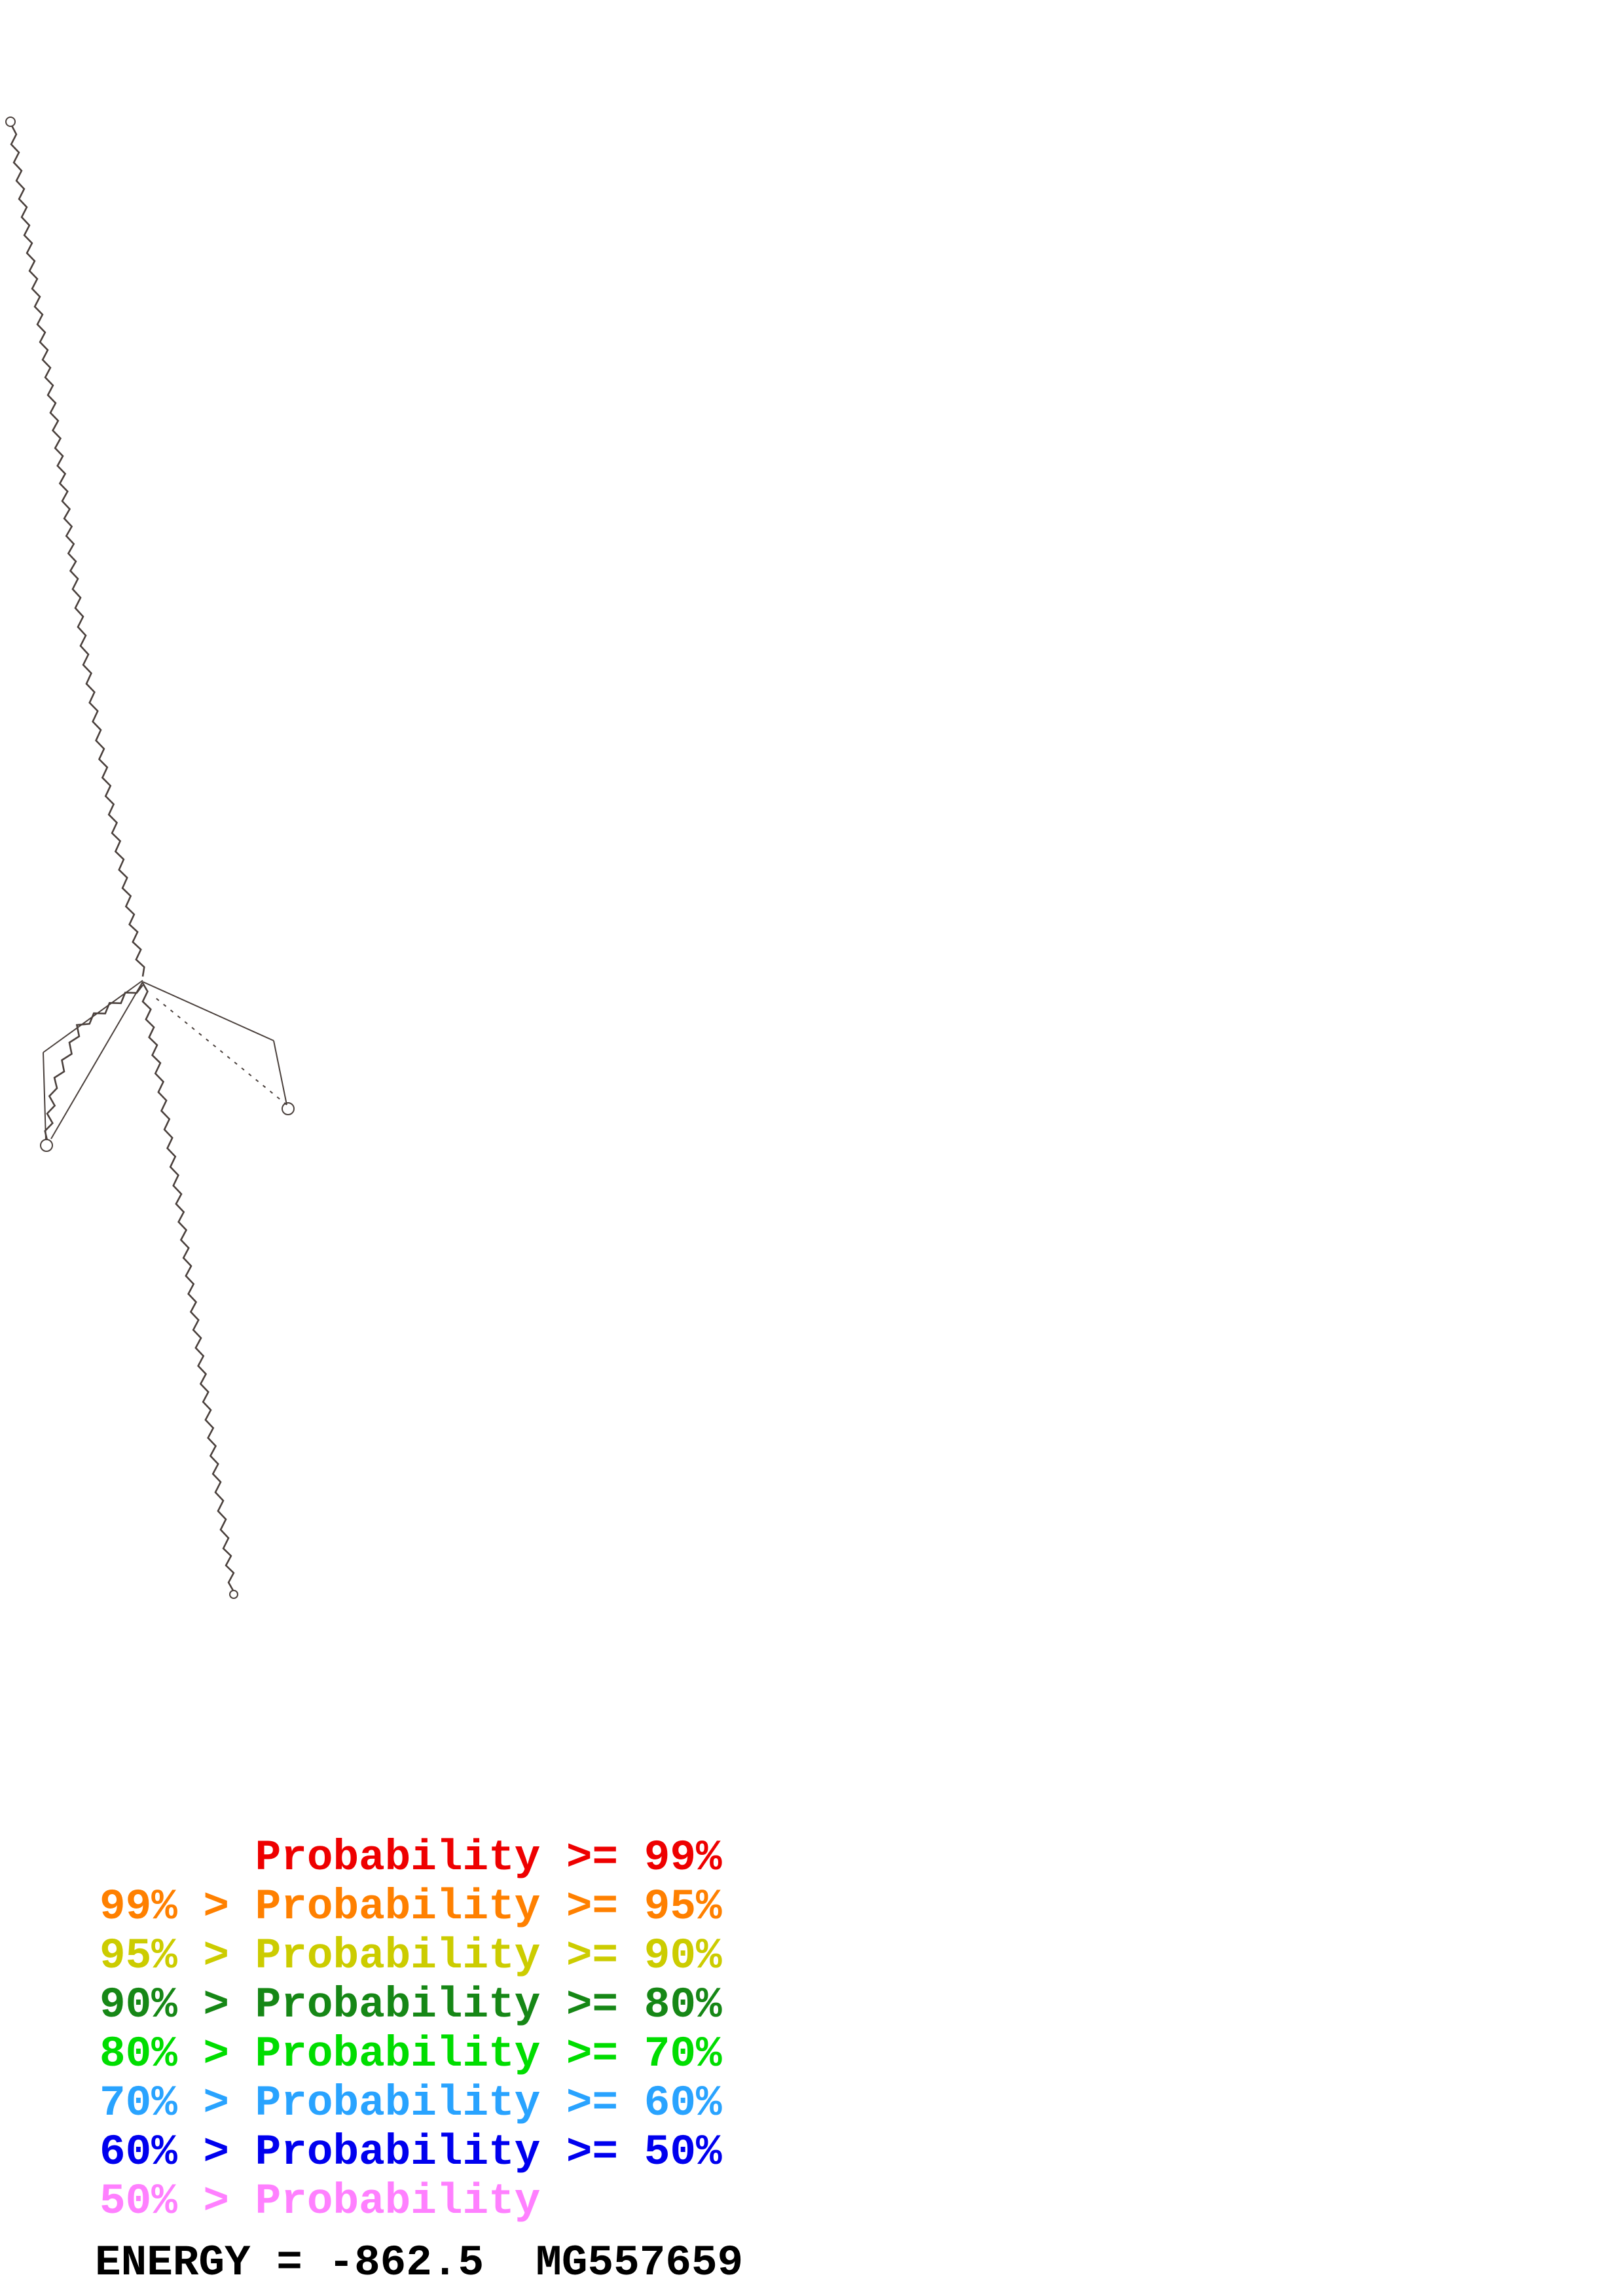 The height and width of the screenshot is (2296, 1623). I want to click on legend-item: 60% > Probability >= 50%, so click(411, 2152).